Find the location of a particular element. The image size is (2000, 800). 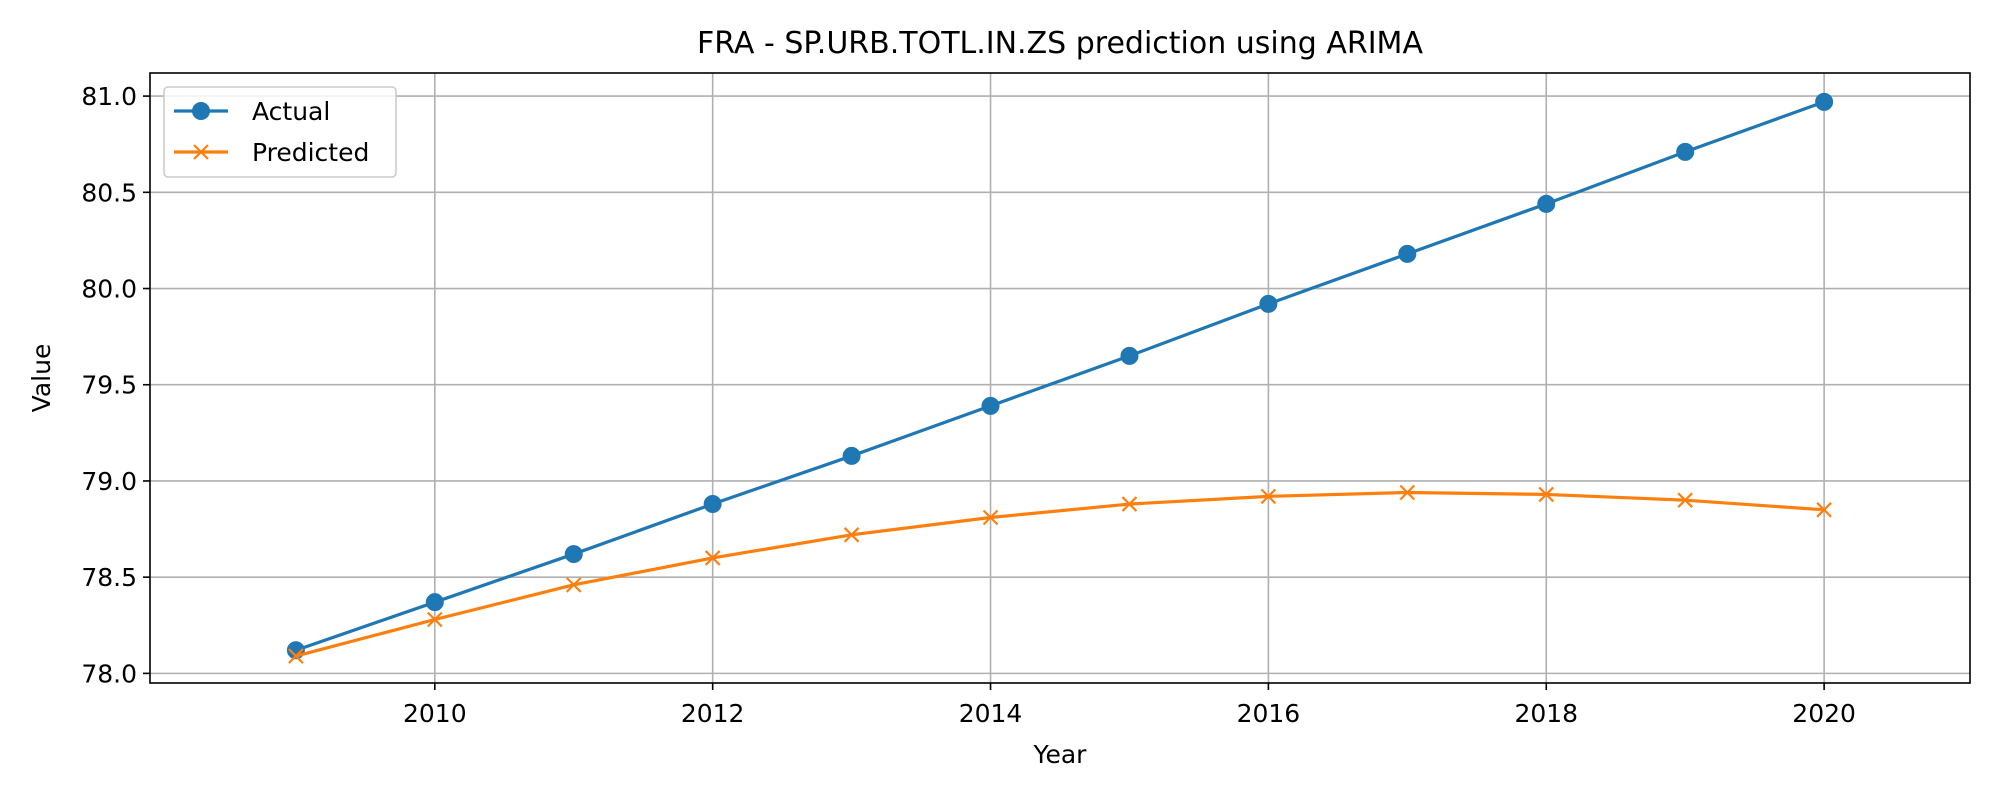

x-tick-label: 2020 is located at coordinates (1824, 713).